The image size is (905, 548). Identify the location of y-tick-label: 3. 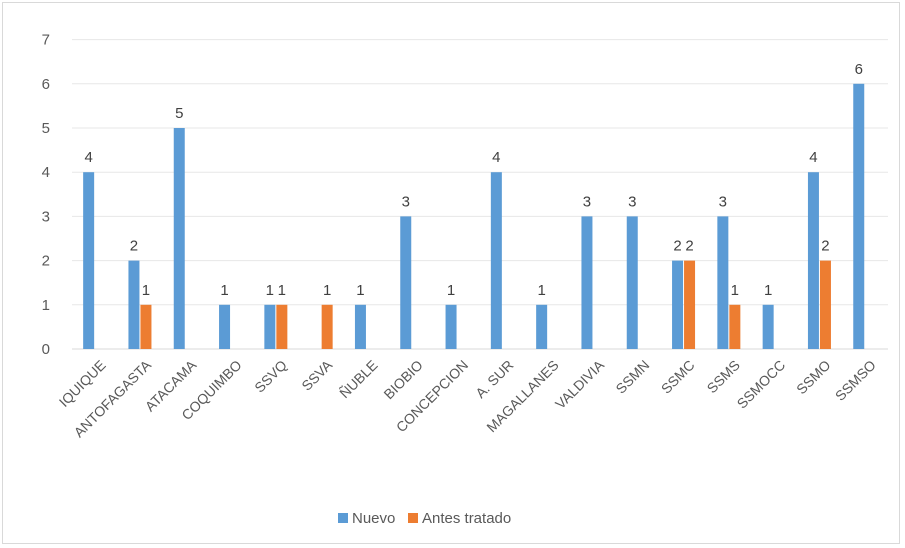
(46, 216).